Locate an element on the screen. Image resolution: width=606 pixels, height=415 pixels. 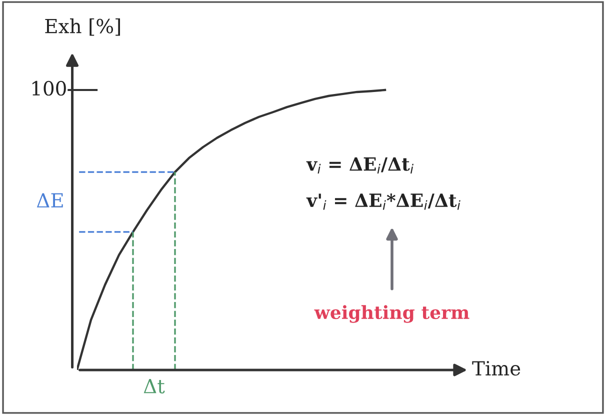
x-axis-title: Time is located at coordinates (496, 368).